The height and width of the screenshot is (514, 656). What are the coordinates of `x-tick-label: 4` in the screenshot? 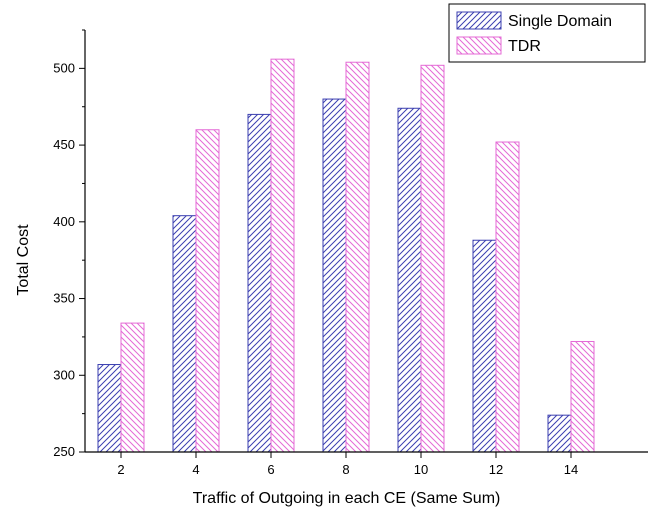 It's located at (195, 469).